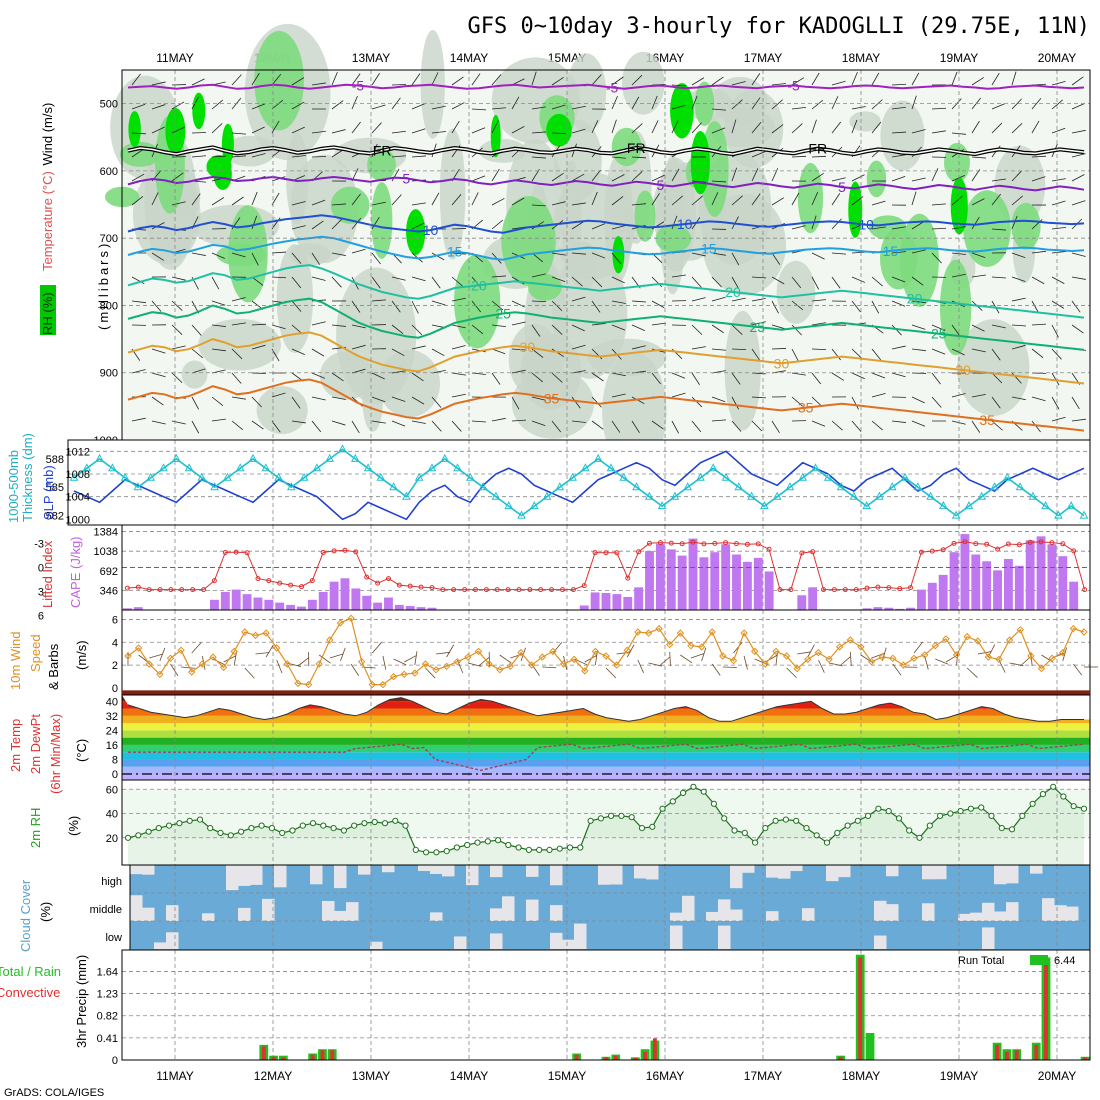  Describe the element at coordinates (41, 617) in the screenshot. I see `li-tick-6: 6` at that location.